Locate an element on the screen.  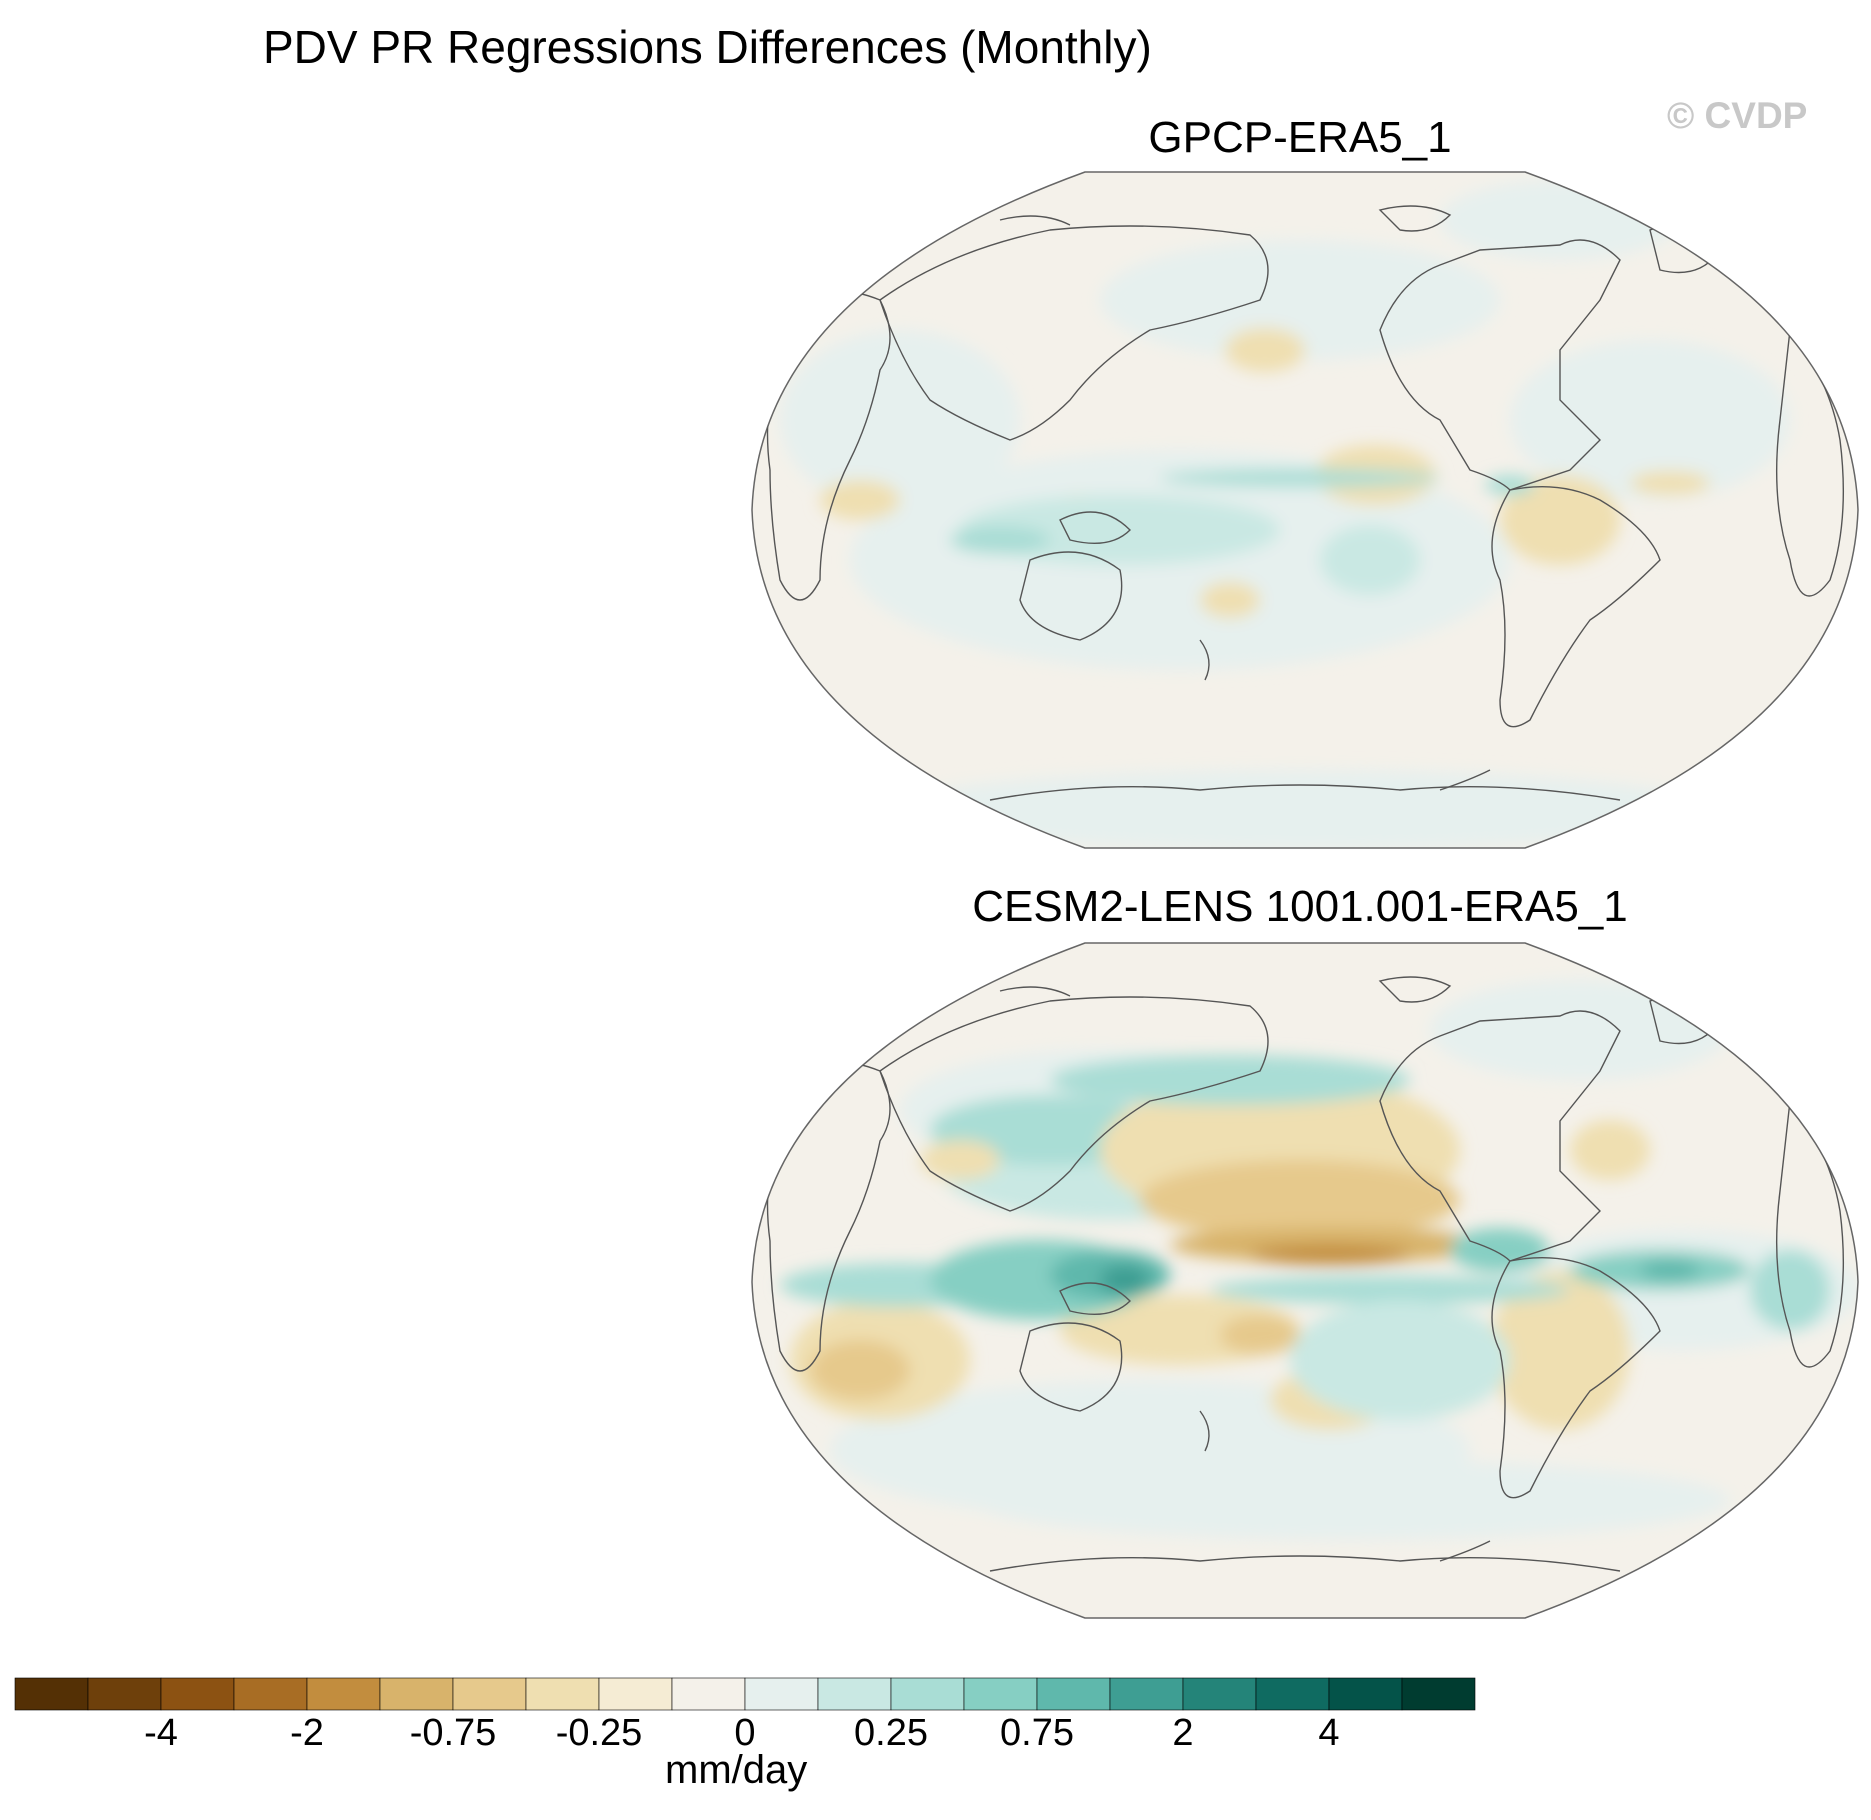
colorbar-tick-label: 2 is located at coordinates (1183, 1733).